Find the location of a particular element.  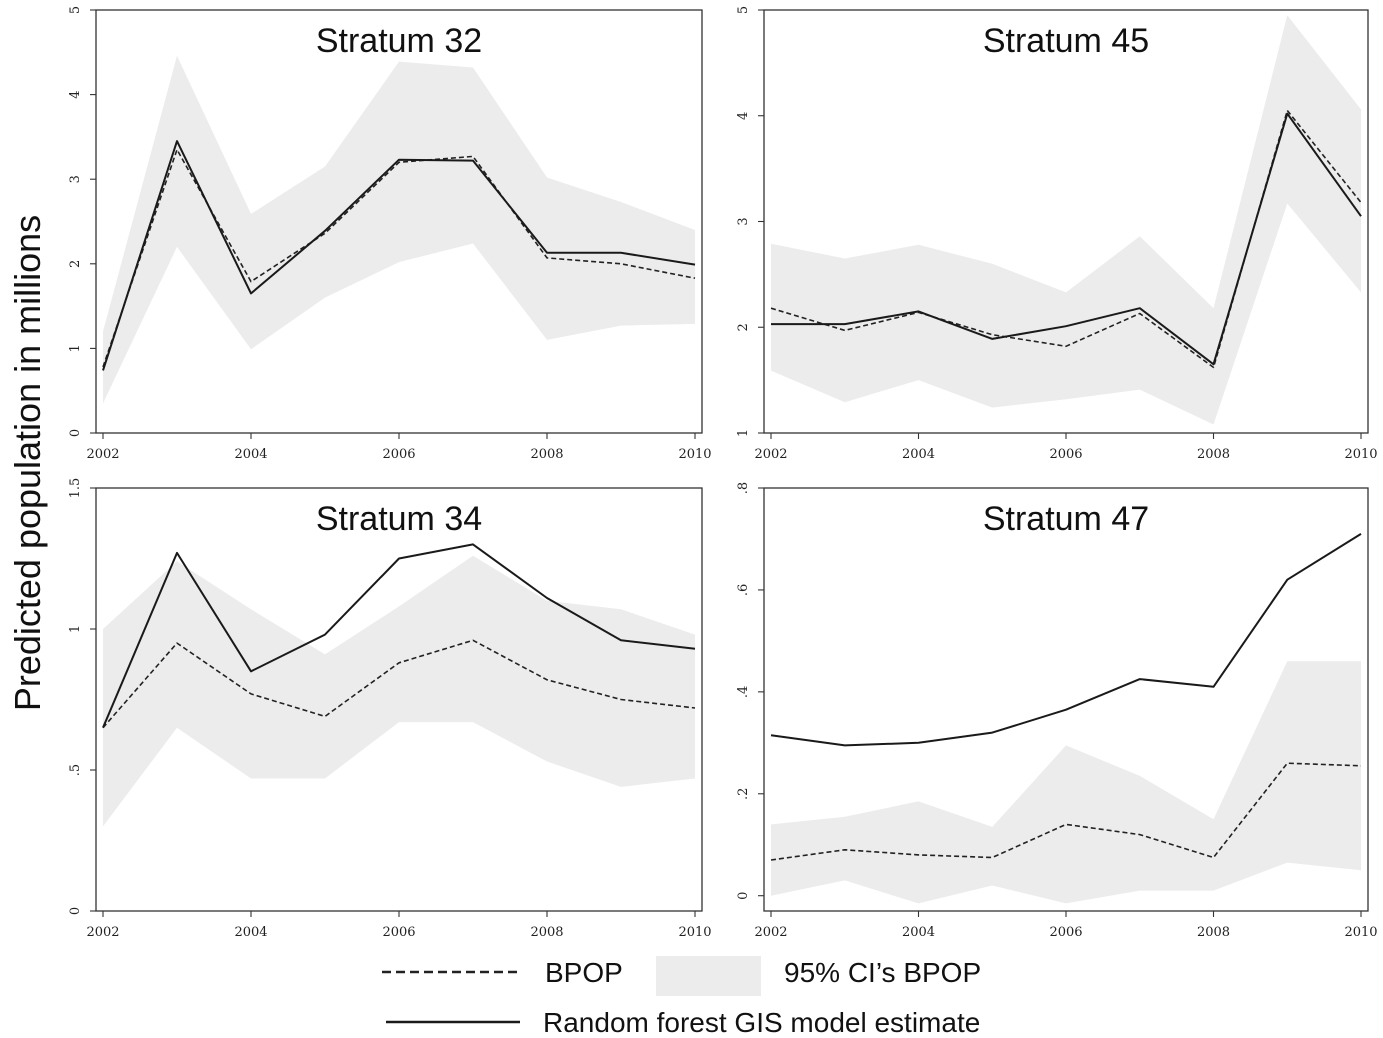

panel-title: Stratum 47 is located at coordinates (1066, 519).